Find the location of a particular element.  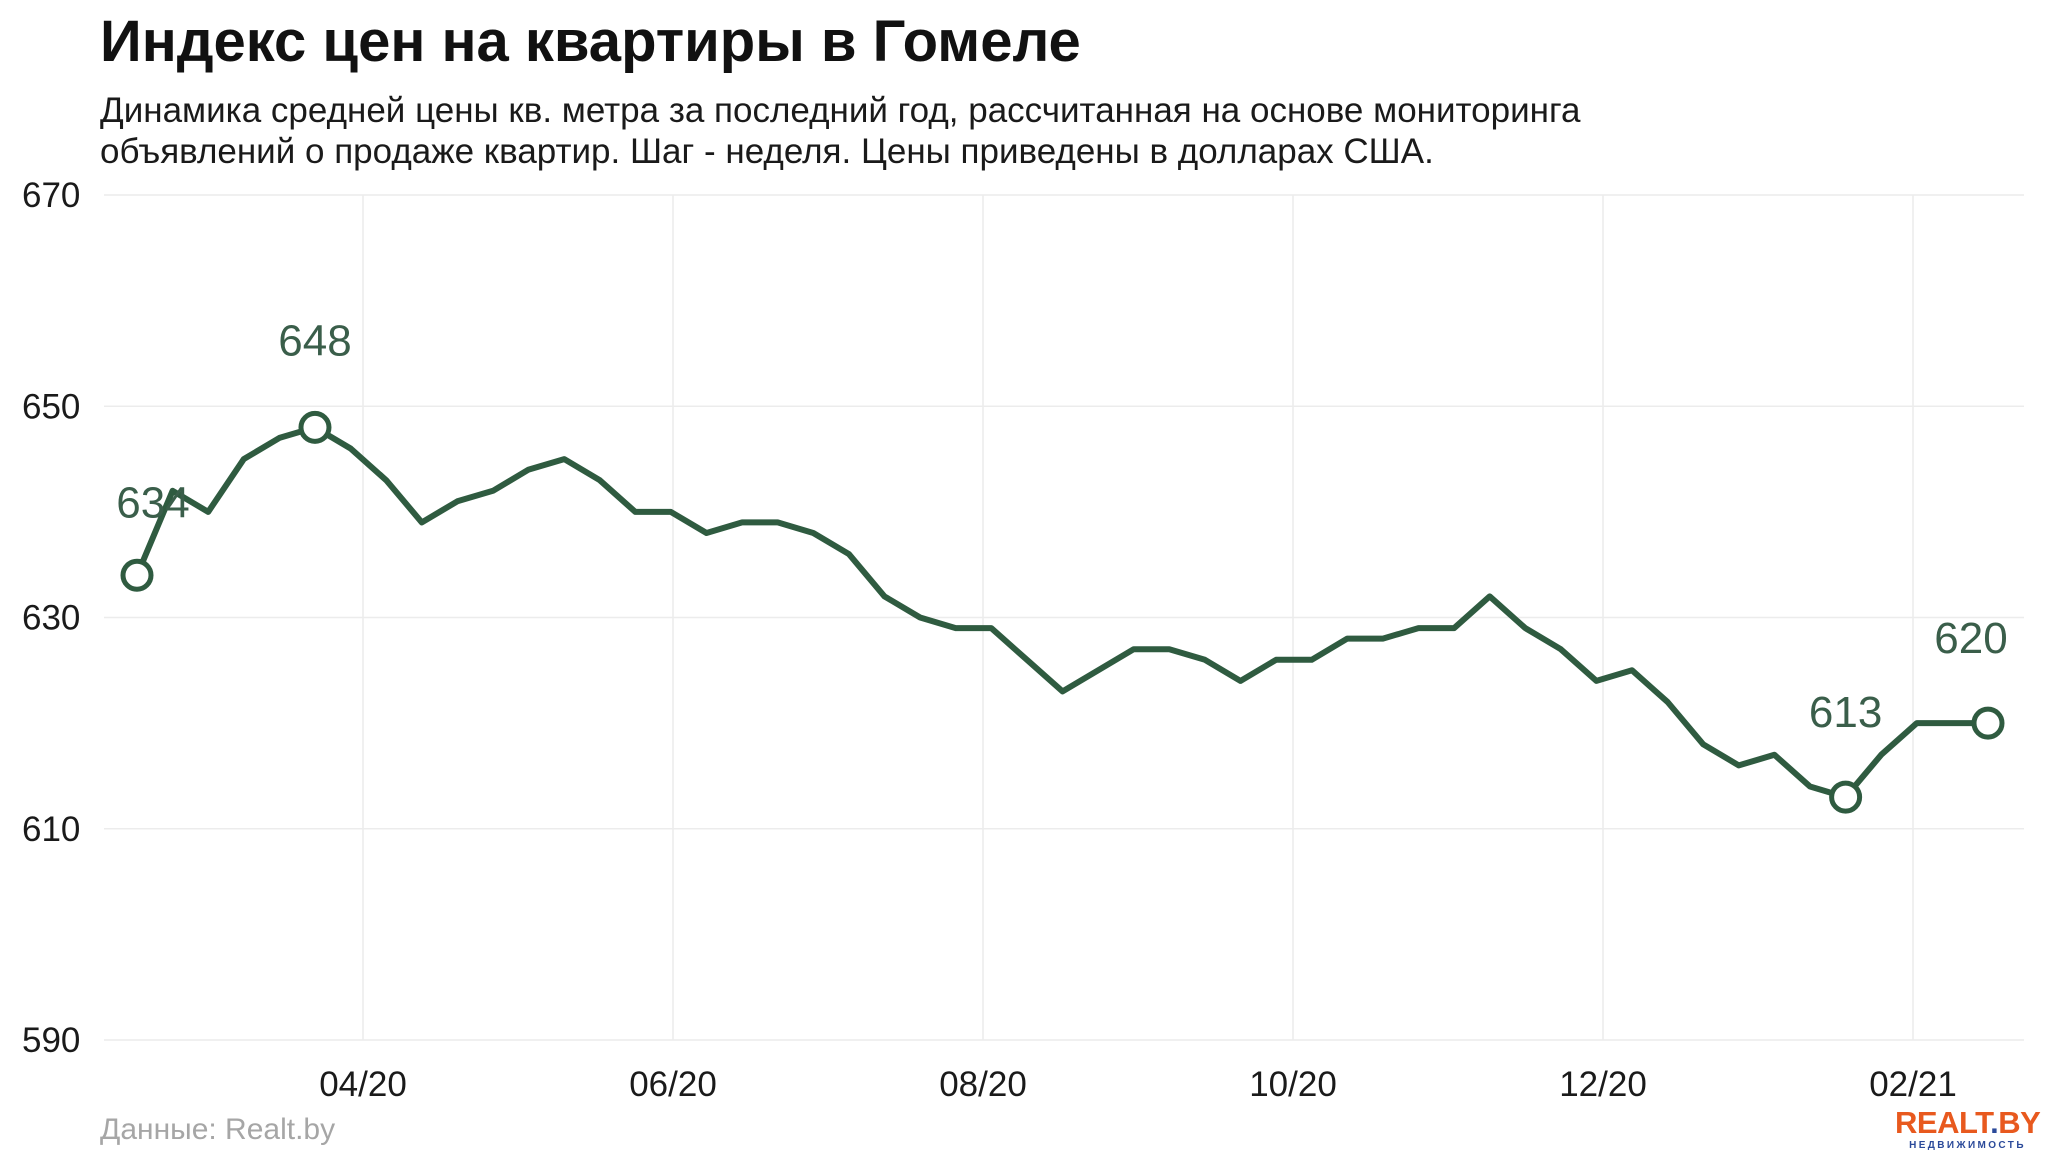

x-tick-label: 10/20 is located at coordinates (1293, 1084).